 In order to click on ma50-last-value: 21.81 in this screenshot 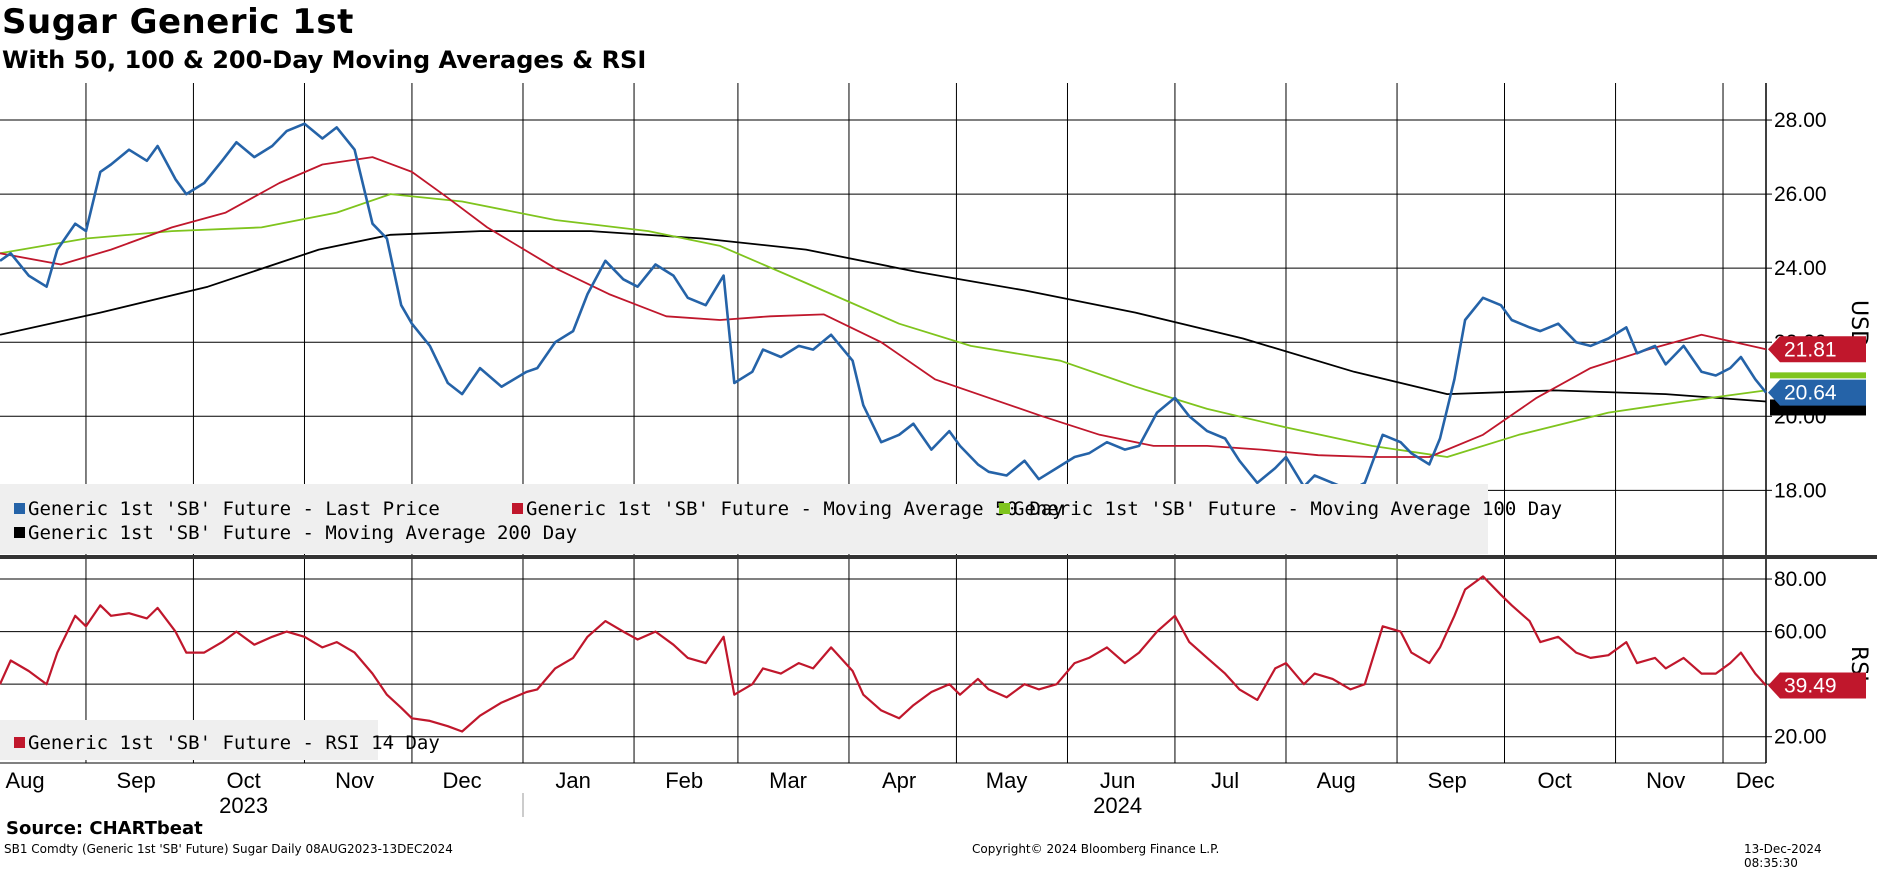, I will do `click(1817, 349)`.